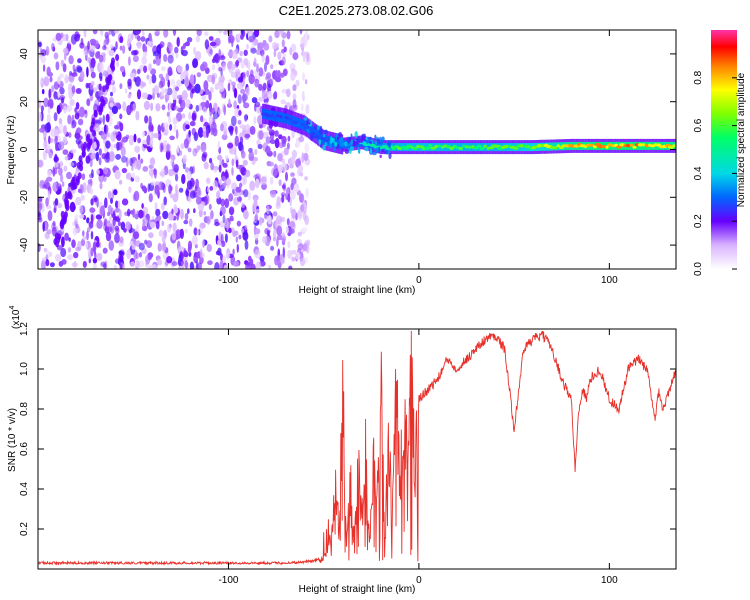  What do you see at coordinates (24, 409) in the screenshot?
I see `y-tick-label: 0.8` at bounding box center [24, 409].